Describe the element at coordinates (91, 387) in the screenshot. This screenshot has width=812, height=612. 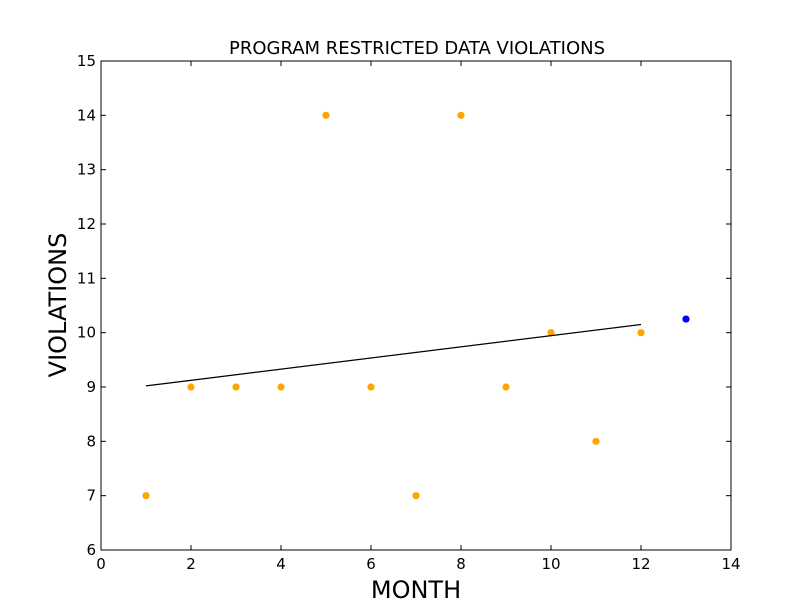
I see `y-tick-label: 9` at that location.